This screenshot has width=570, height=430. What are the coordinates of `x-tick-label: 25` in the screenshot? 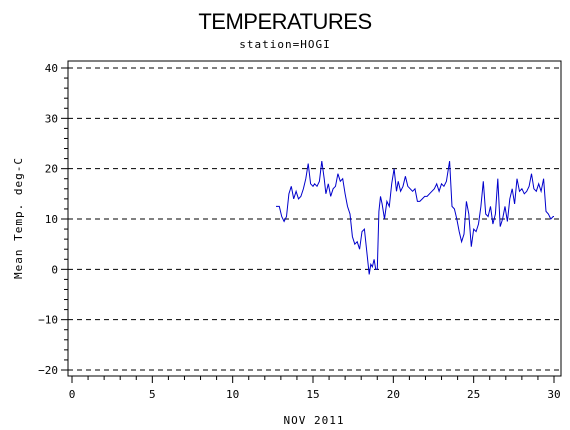 It's located at (473, 394).